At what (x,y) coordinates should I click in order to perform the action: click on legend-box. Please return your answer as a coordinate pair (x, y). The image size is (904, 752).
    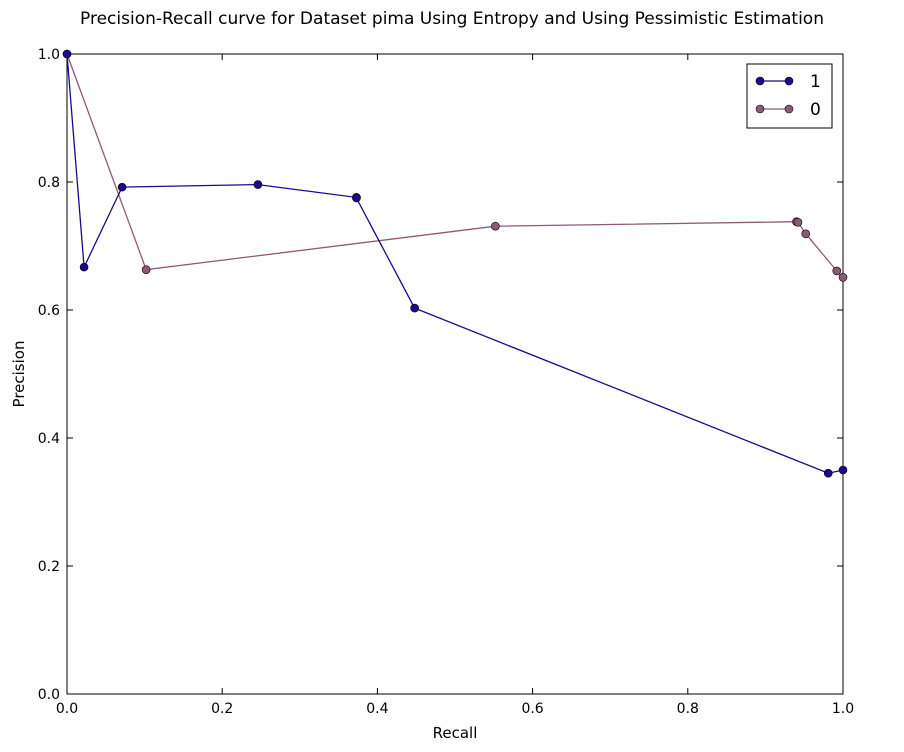
    Looking at the image, I should click on (789, 96).